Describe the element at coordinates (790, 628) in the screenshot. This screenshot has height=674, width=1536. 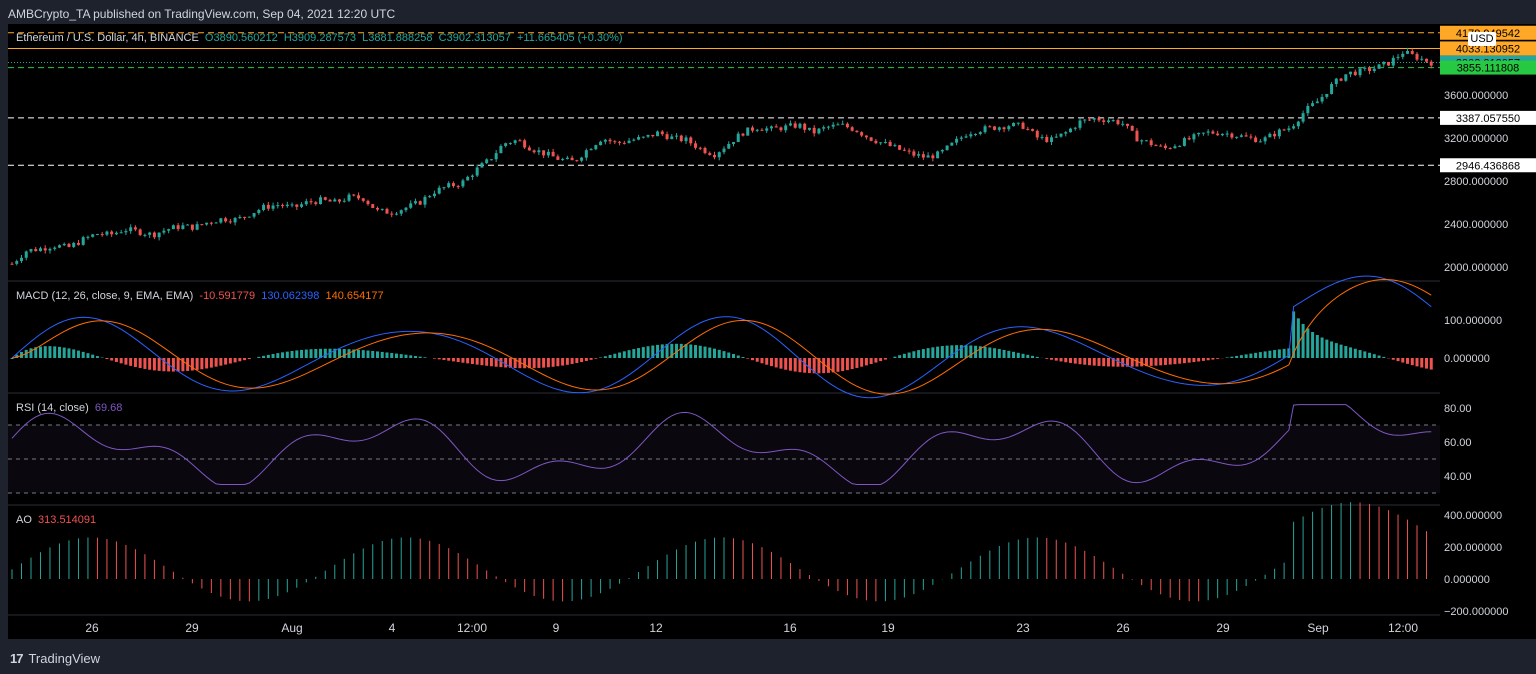
I see `x-axis-tick: 16` at that location.